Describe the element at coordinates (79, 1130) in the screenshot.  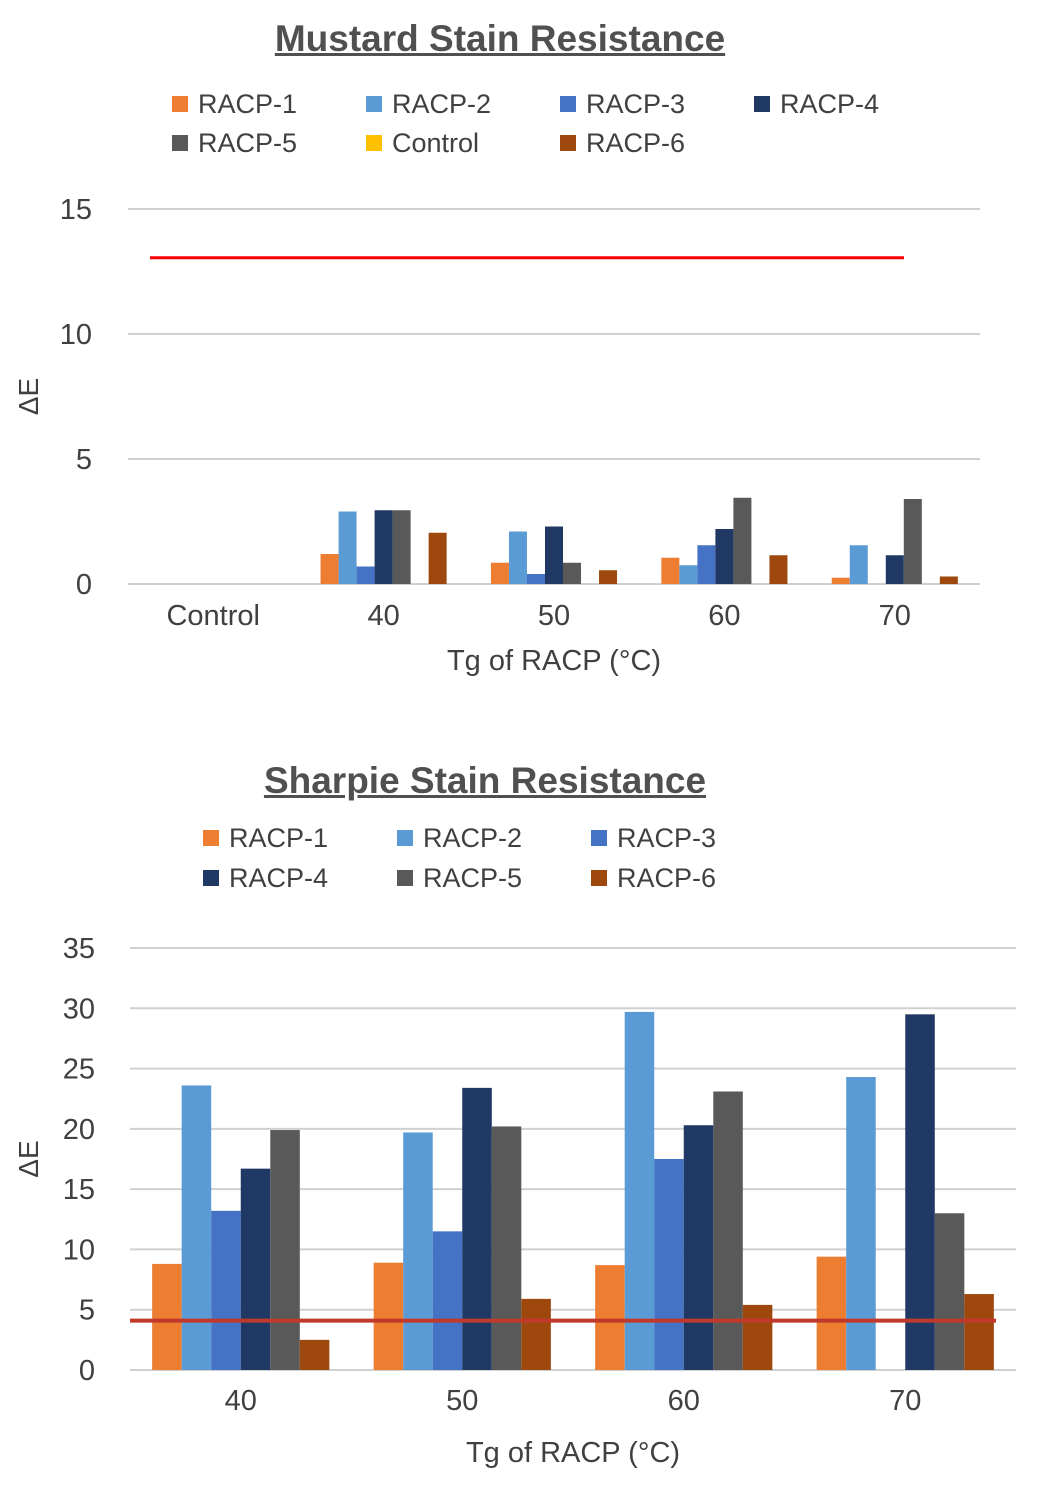
I see `y-tick-label: 20` at that location.